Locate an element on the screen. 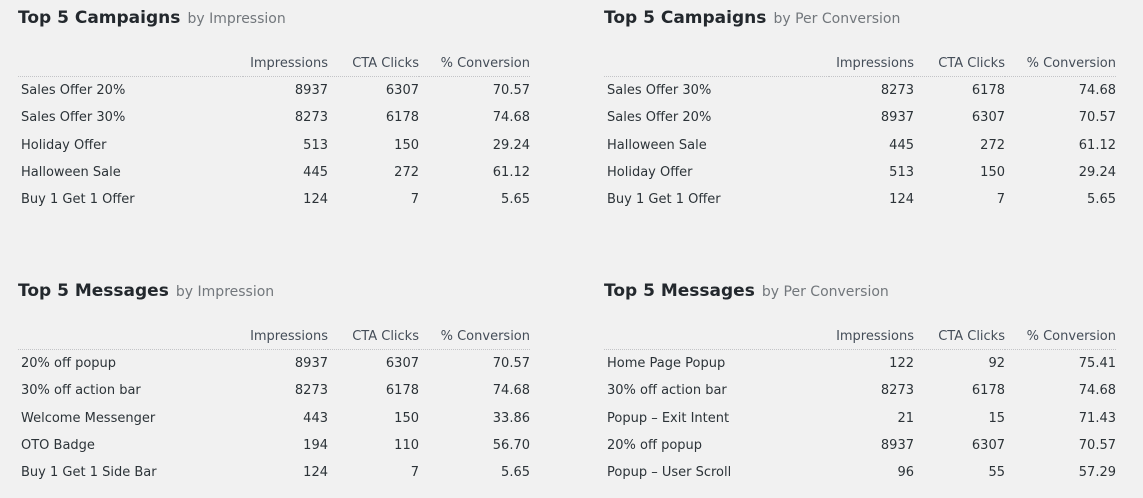 This screenshot has width=1143, height=498. panel-title: Top 5 Campaigns is located at coordinates (99, 18).